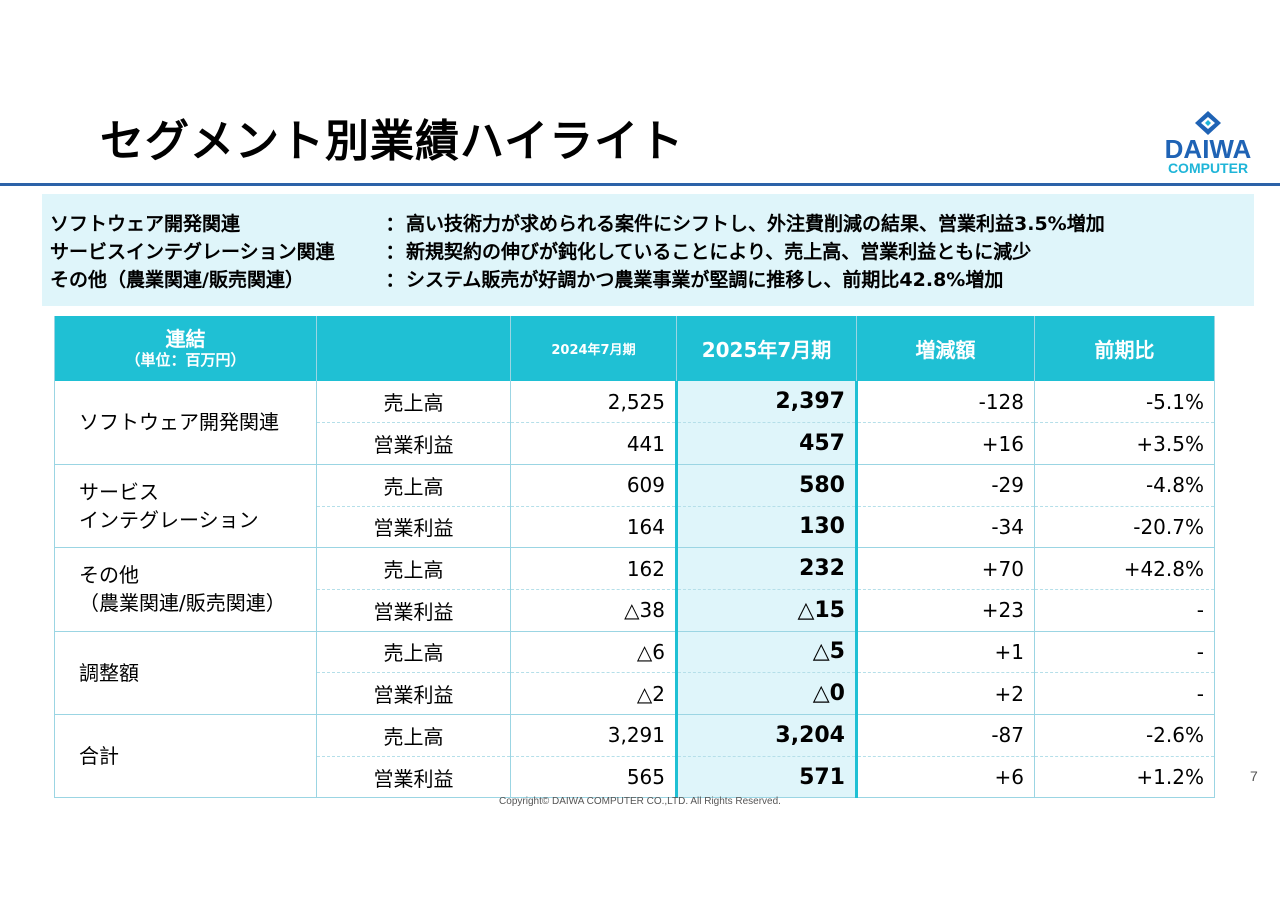  I want to click on table-row: 営業利益 441 457 +16 +3.5%, so click(635, 443).